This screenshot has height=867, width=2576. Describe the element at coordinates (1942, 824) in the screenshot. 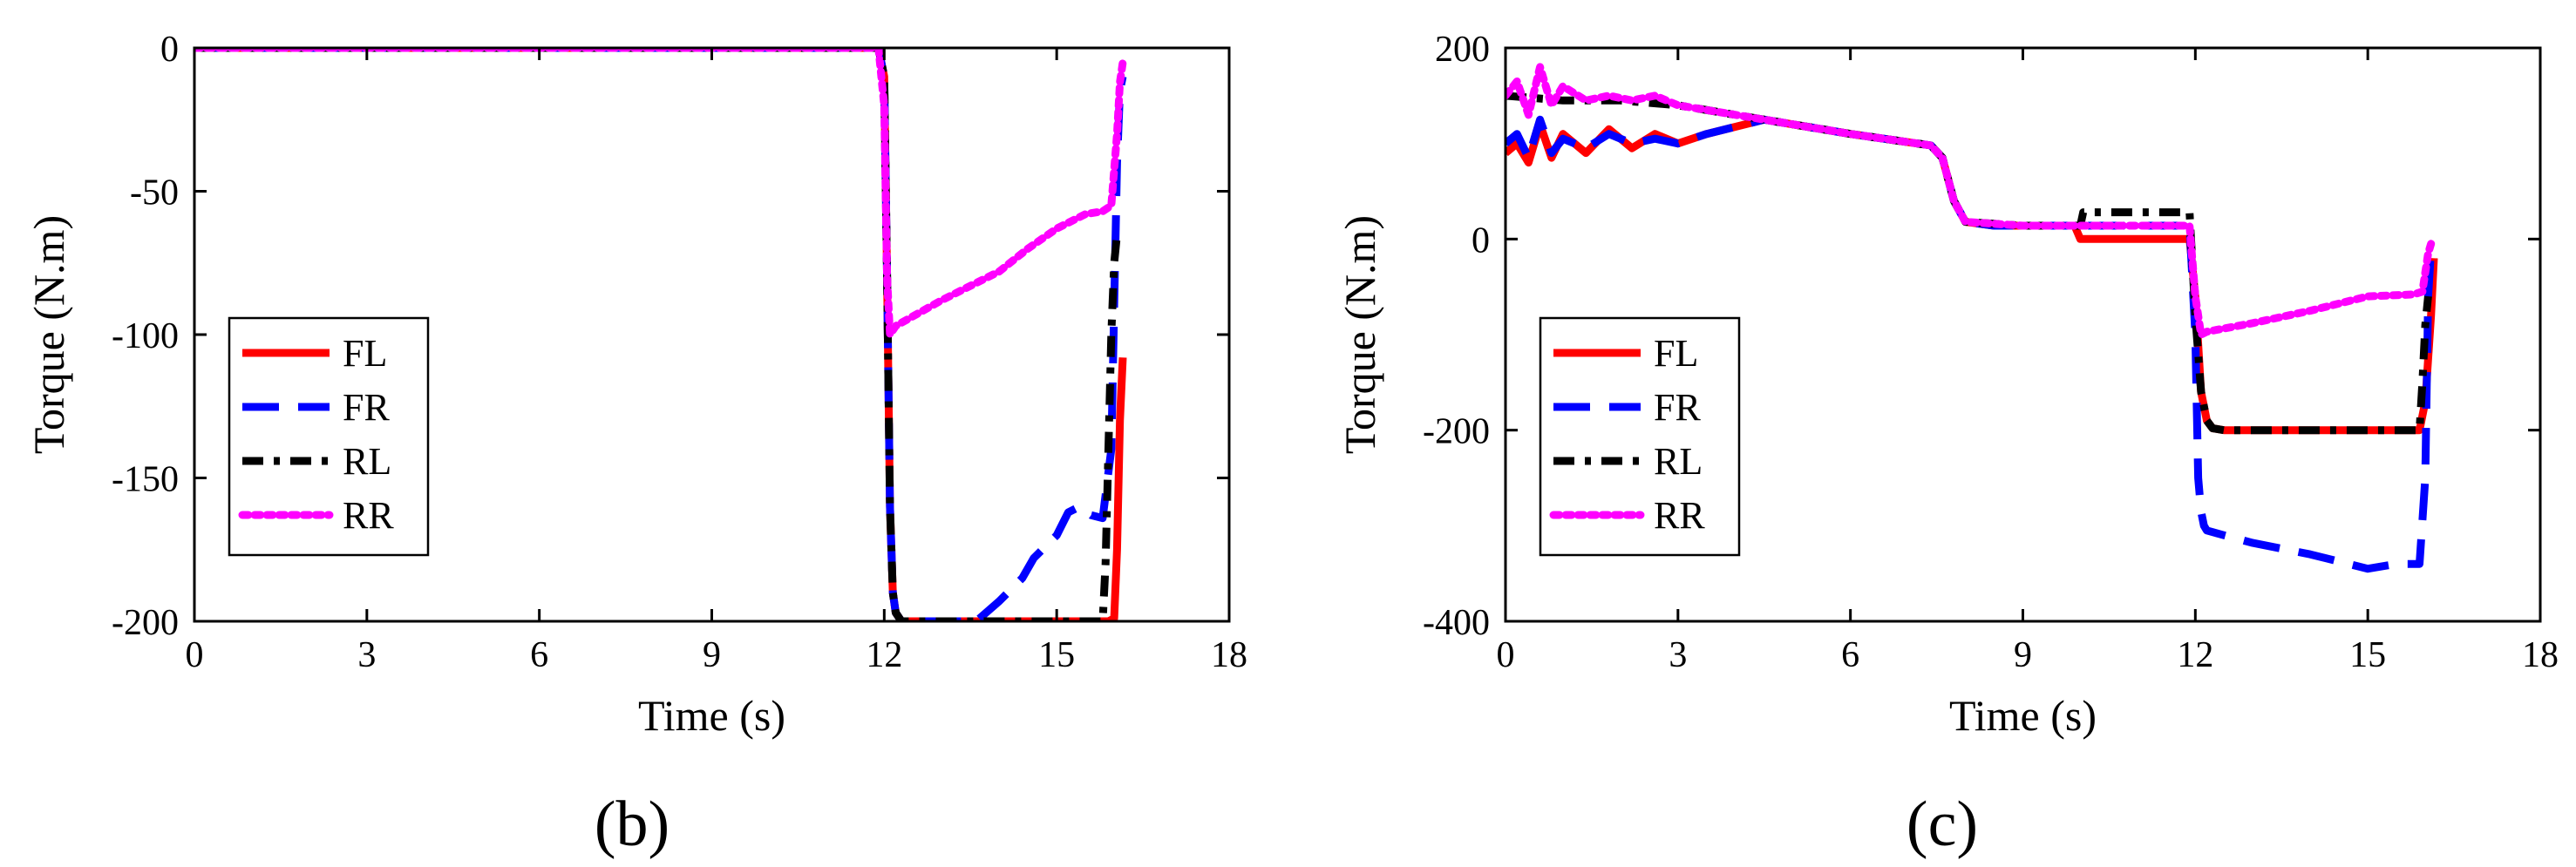

I see `panel-label: (c)` at that location.